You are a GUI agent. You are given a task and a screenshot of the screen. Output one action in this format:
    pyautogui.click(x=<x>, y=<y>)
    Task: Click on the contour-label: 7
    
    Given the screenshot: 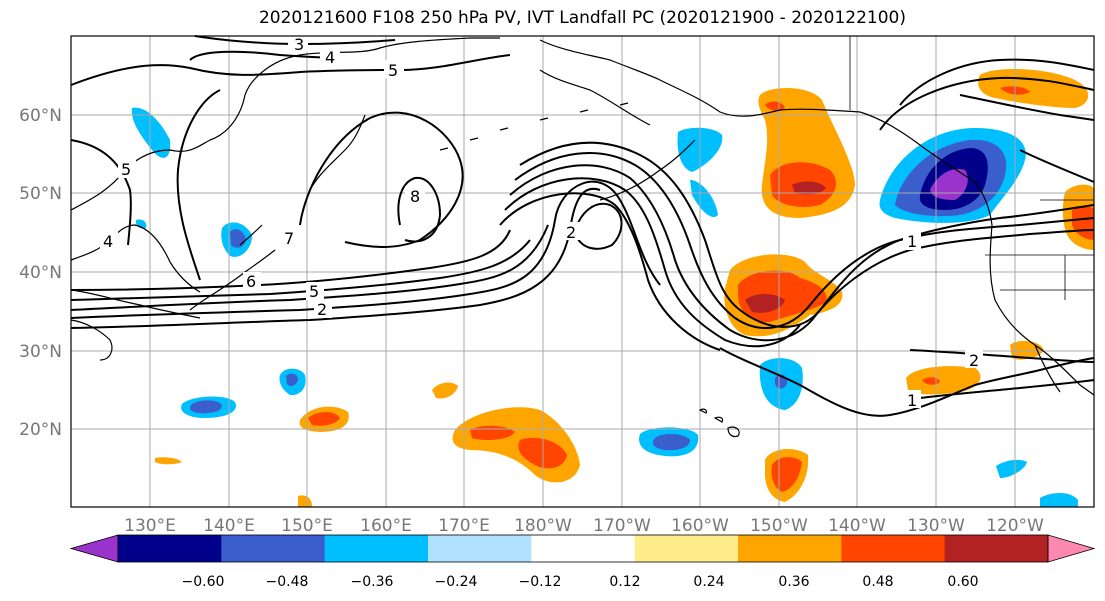 What is the action you would take?
    pyautogui.click(x=289, y=238)
    